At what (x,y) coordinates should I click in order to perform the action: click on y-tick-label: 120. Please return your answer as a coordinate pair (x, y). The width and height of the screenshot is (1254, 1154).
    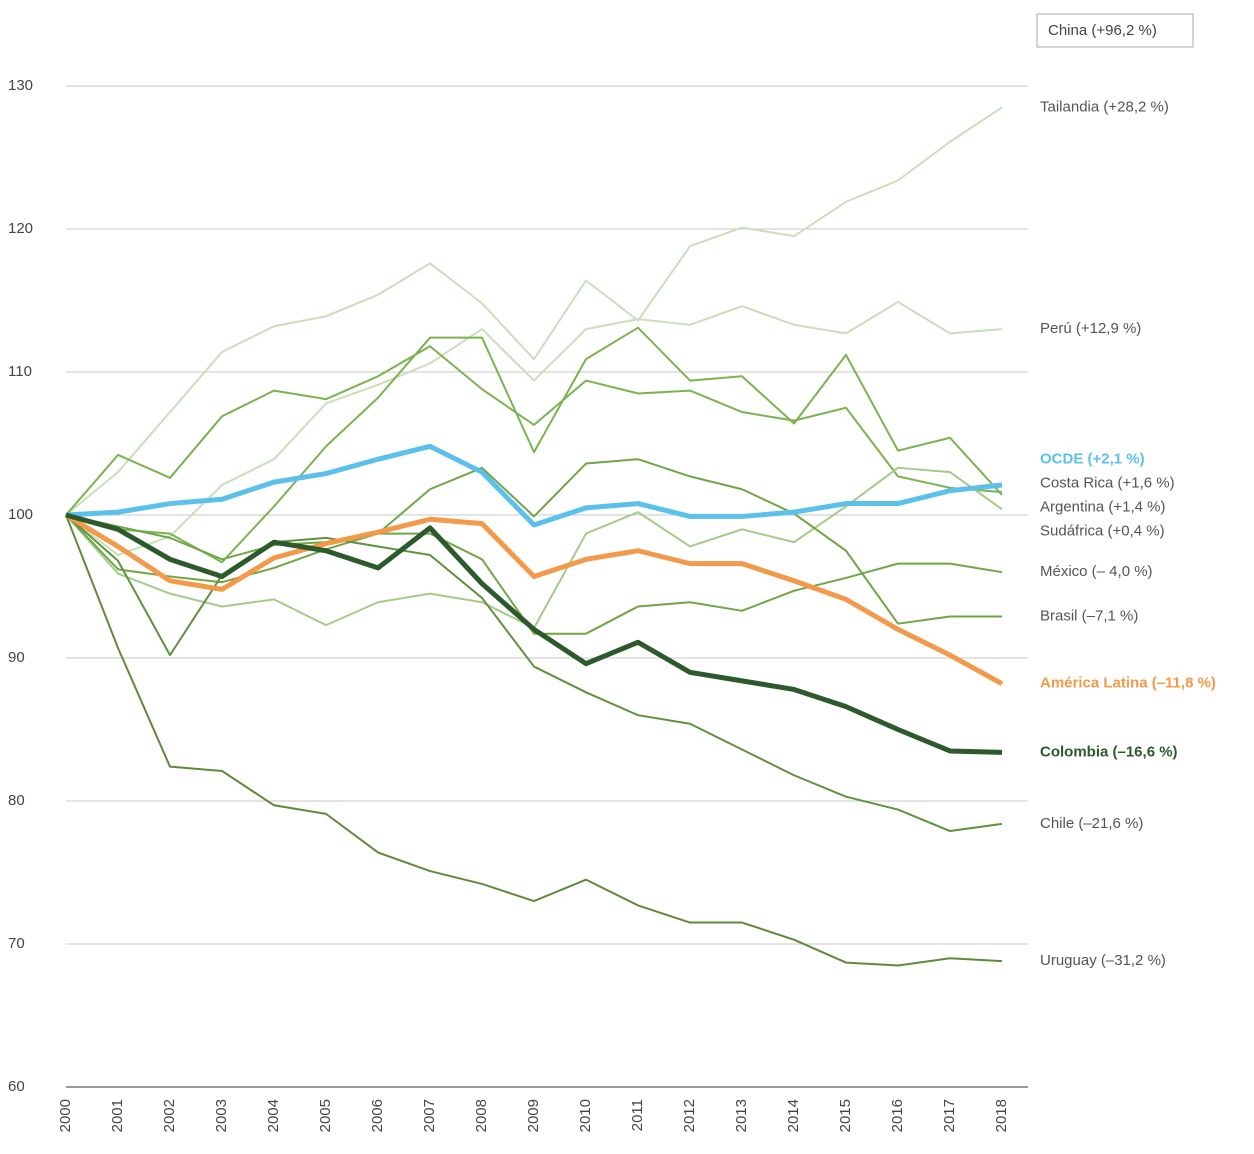
    Looking at the image, I should click on (20, 228).